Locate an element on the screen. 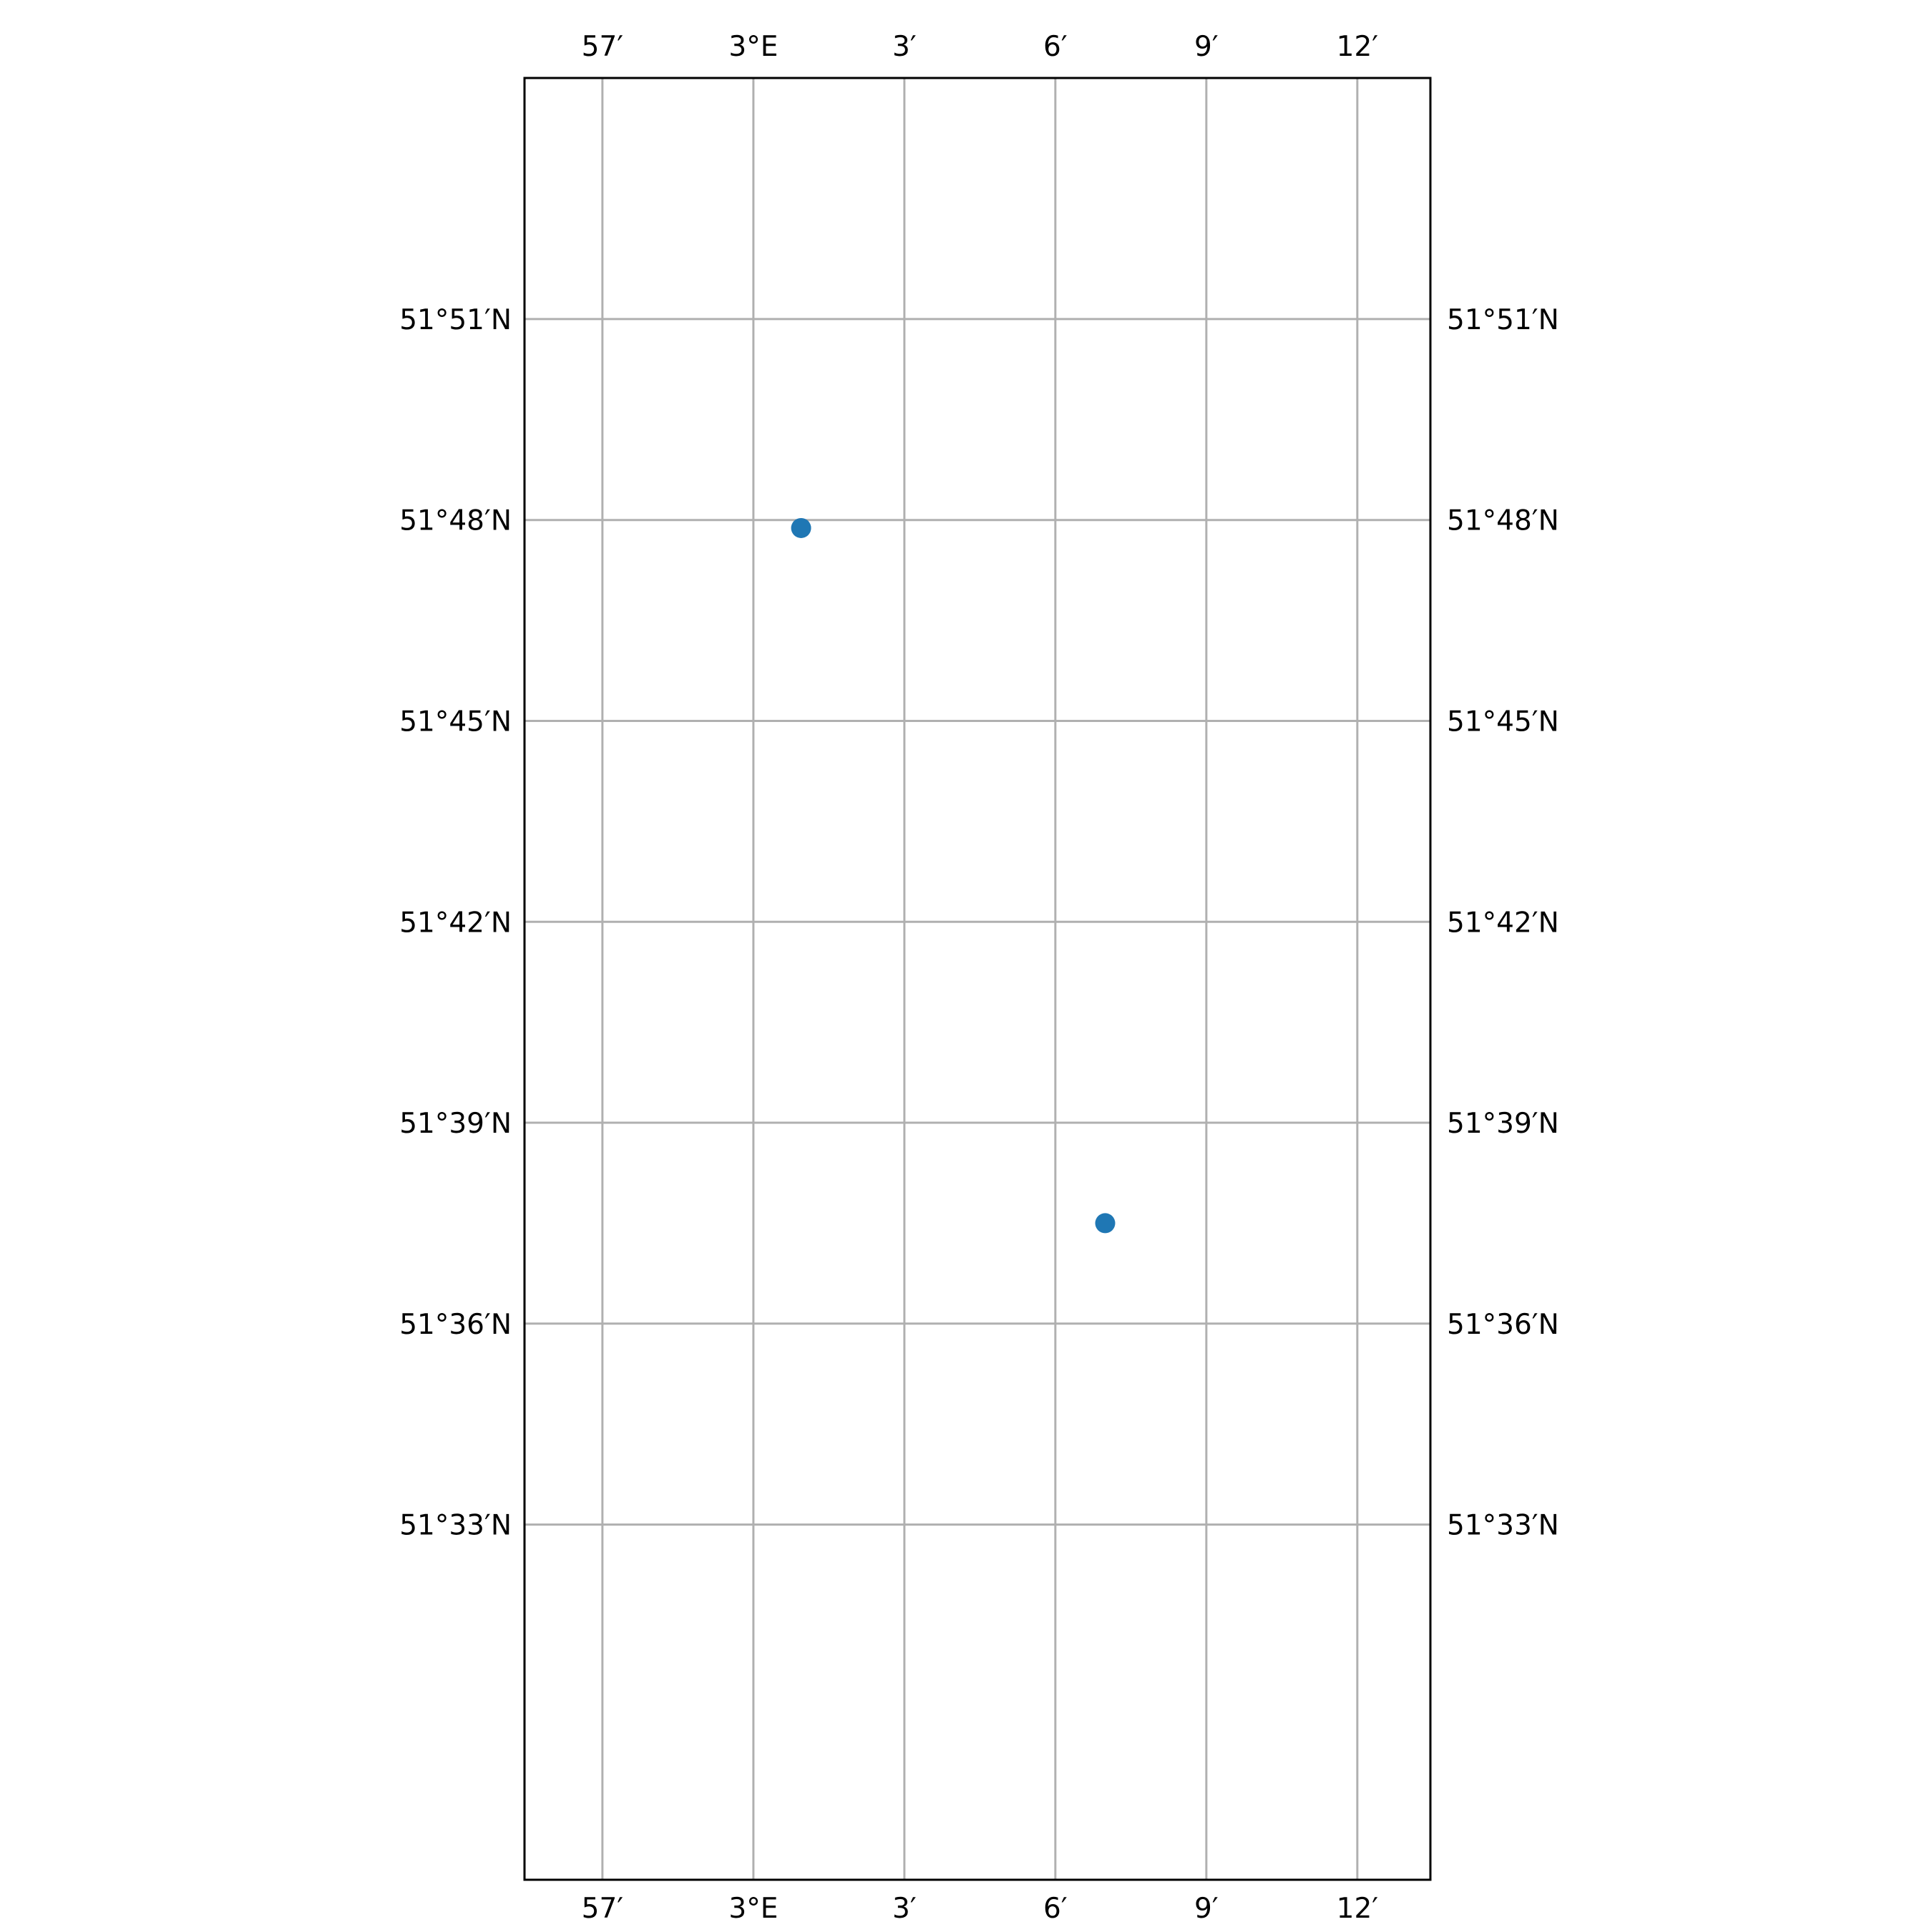  lat-tick-label-left: 51°36′N is located at coordinates (455, 1325).